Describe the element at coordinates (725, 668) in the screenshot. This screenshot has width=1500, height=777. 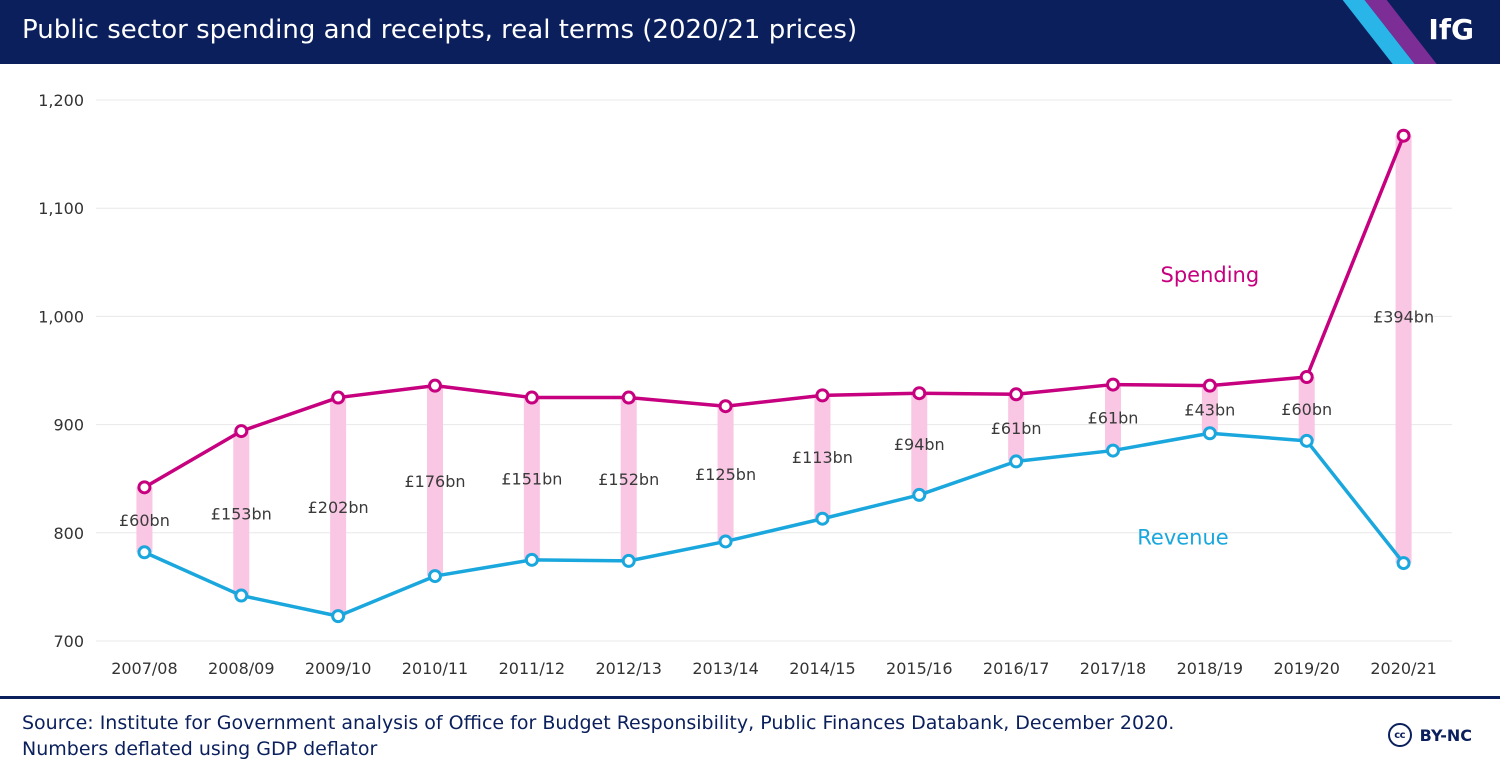
I see `x-tick-label: 2013/14` at that location.